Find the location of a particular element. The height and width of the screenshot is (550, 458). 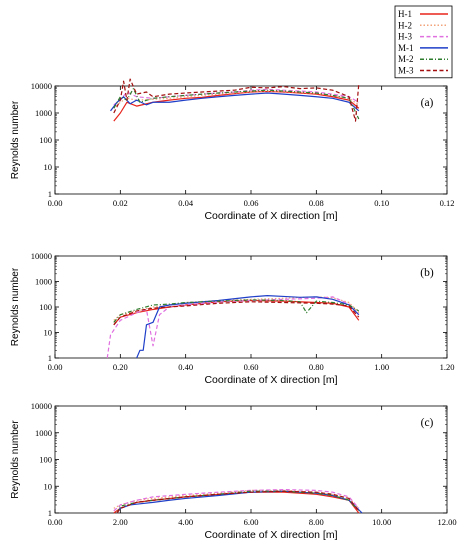

legend: H-1H-2 H-3M-1M-2 M-3 is located at coordinates (423, 42).